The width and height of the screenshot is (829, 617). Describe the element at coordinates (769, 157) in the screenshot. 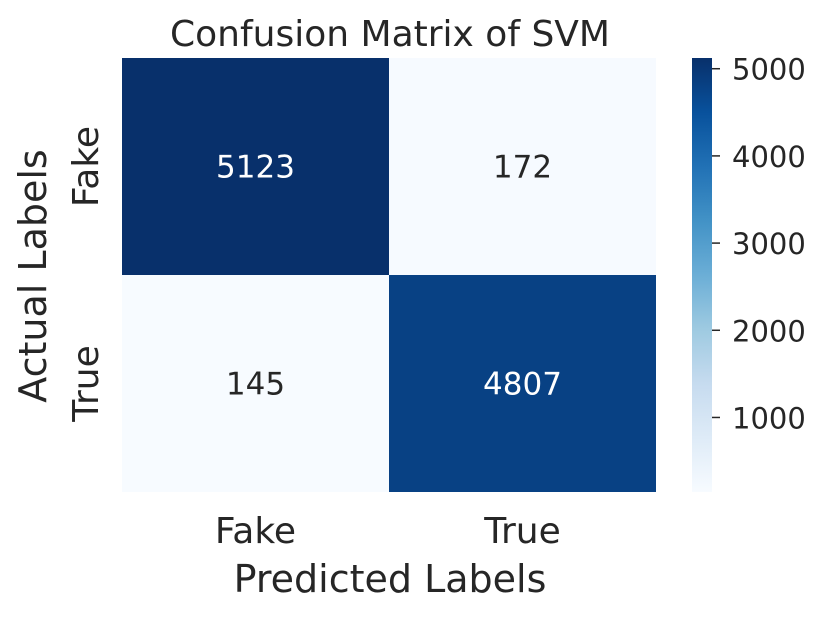

I see `colorbar-tick-label: 4000` at that location.